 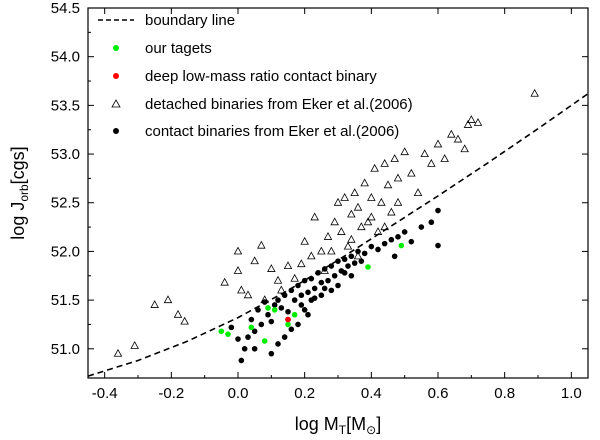 What do you see at coordinates (334, 285) in the screenshot?
I see `series-circle-filled` at bounding box center [334, 285].